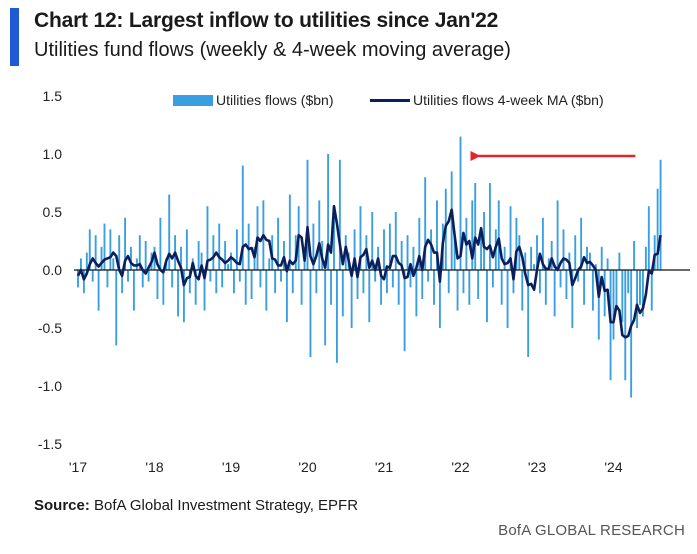  Describe the element at coordinates (508, 100) in the screenshot. I see `legend-ma-label: Utilities flows 4-week MA ($bn)` at that location.